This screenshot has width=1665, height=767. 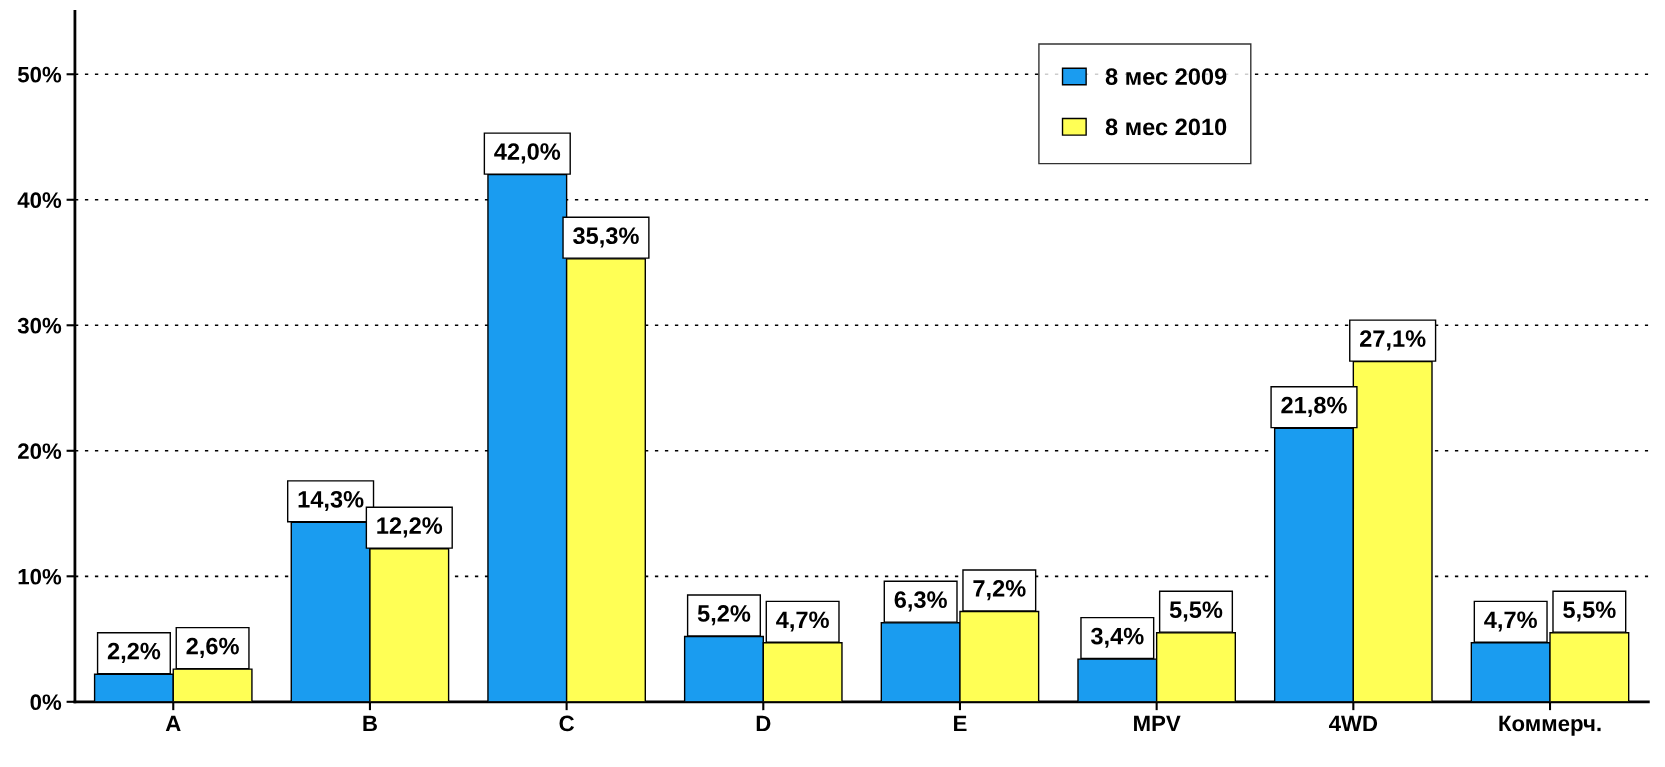 I want to click on x-tick-label: E, so click(x=960, y=723).